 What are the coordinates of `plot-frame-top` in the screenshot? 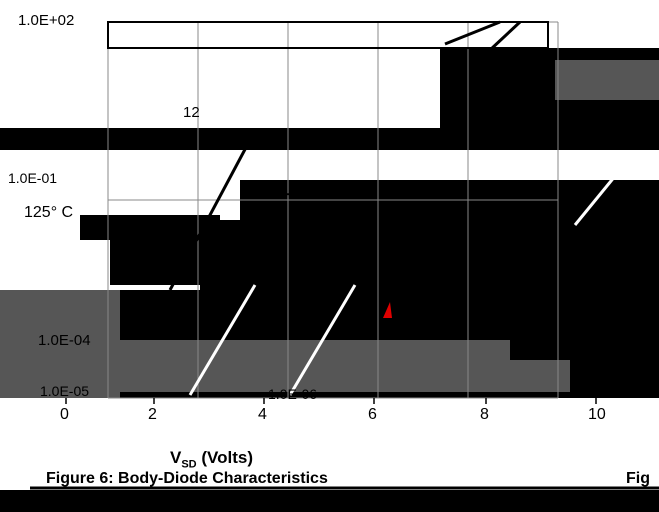 It's located at (328, 35).